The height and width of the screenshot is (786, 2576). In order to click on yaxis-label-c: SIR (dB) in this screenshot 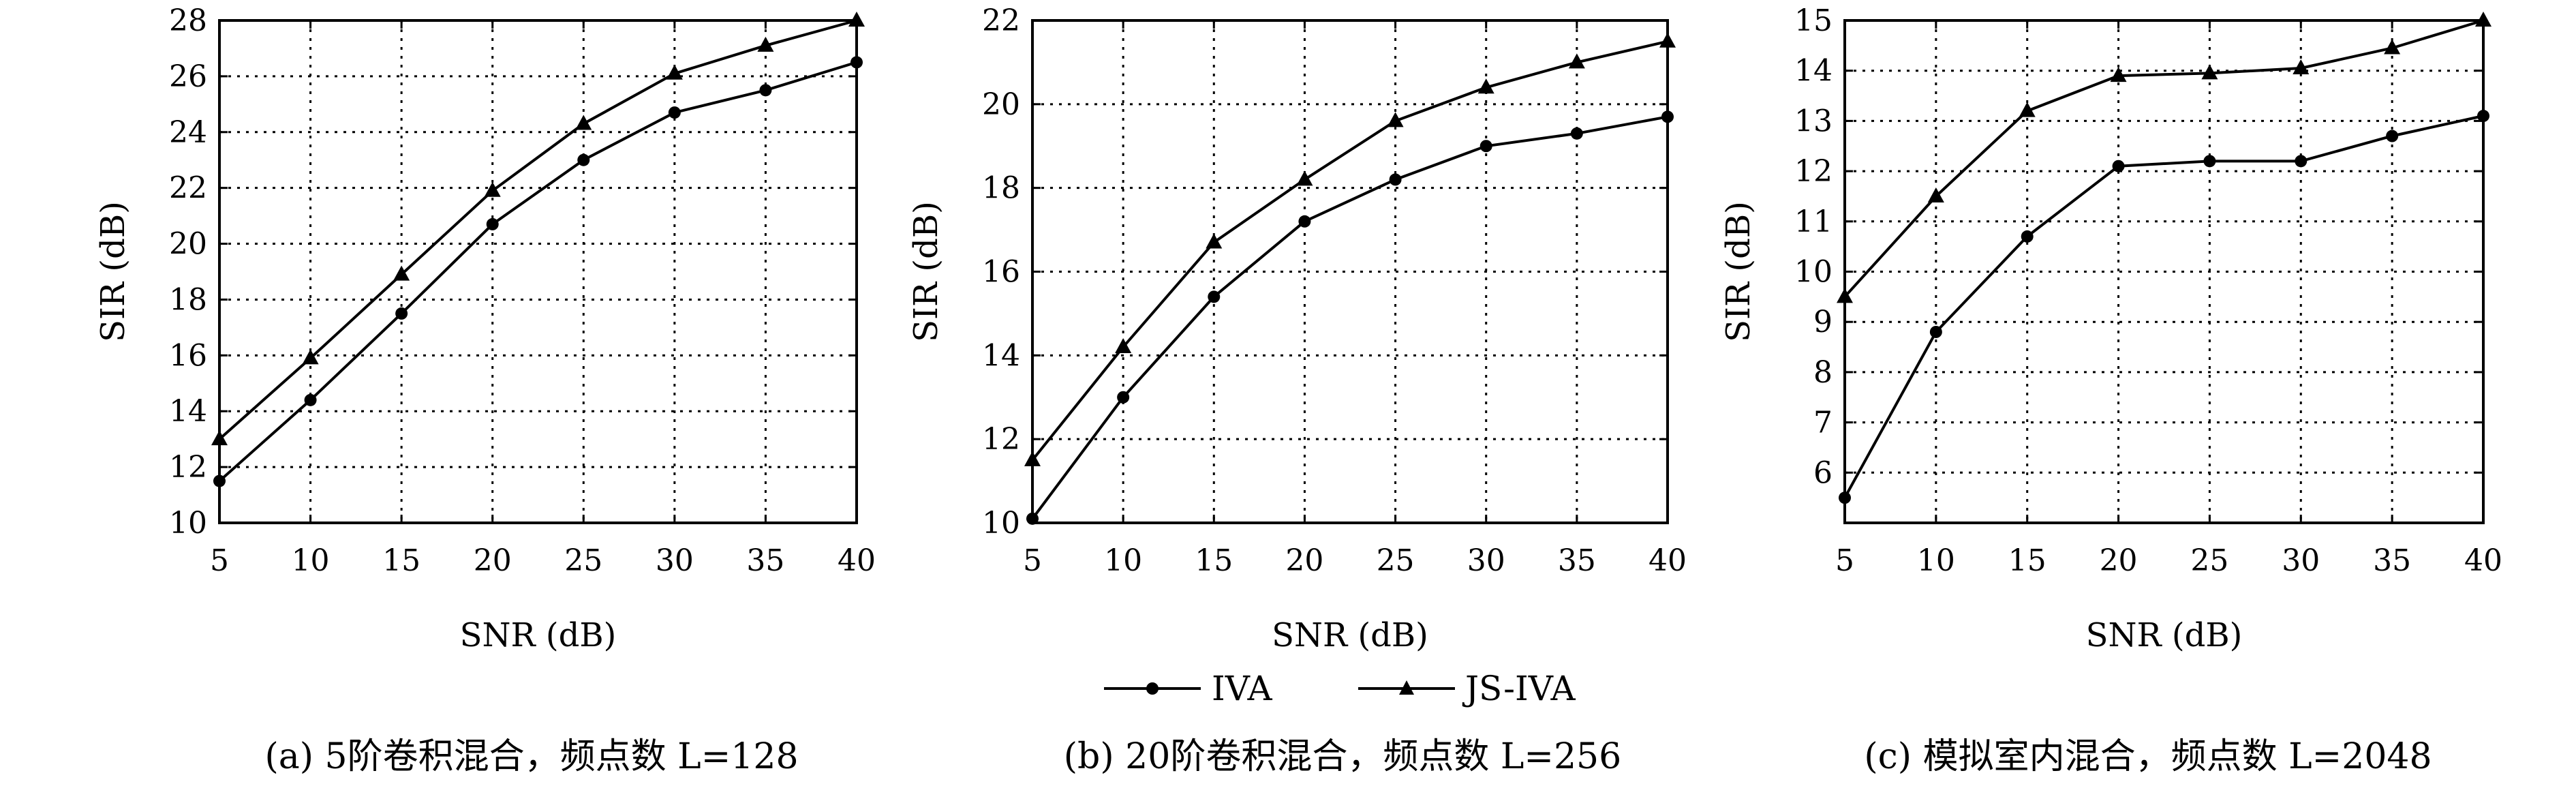, I will do `click(1739, 271)`.